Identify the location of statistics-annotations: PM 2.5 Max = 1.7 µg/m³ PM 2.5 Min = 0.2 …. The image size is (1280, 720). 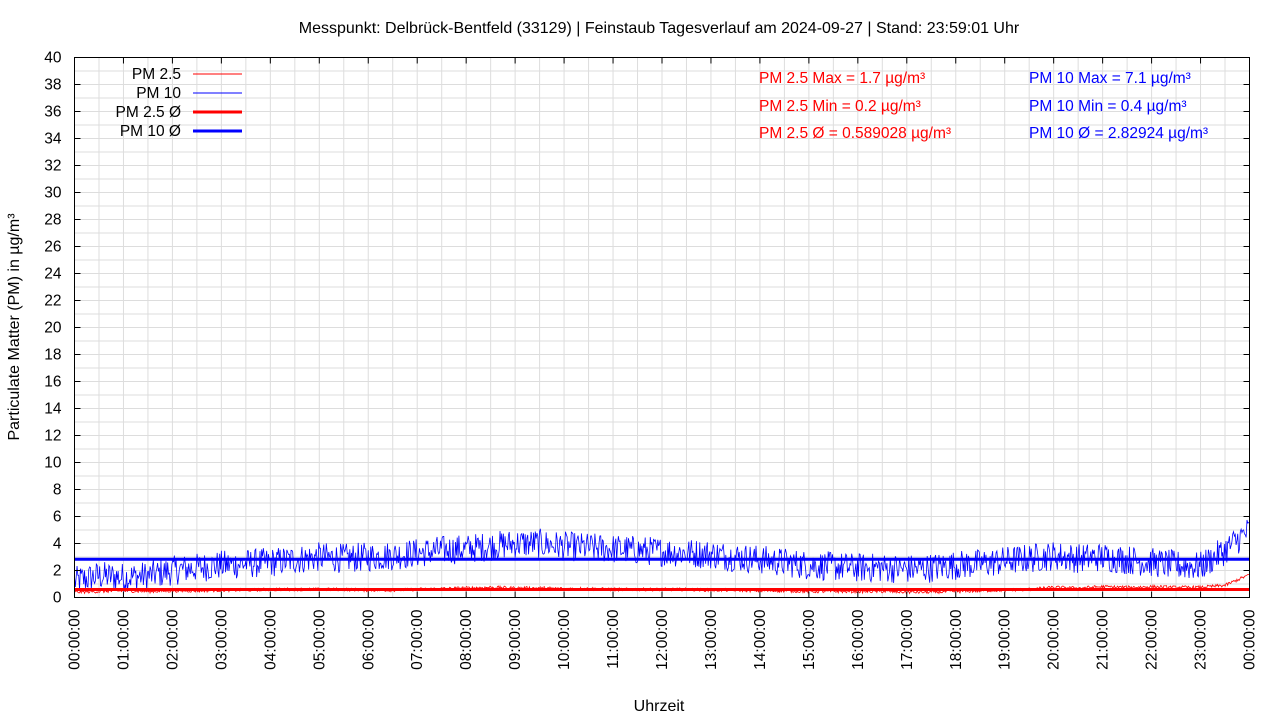
(983, 106).